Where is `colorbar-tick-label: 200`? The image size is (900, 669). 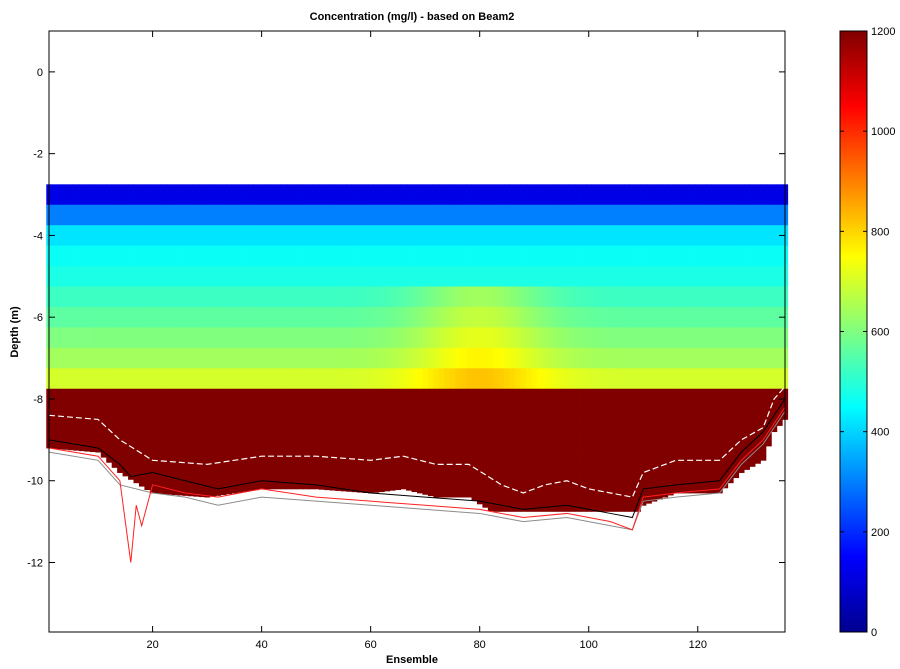 colorbar-tick-label: 200 is located at coordinates (880, 533).